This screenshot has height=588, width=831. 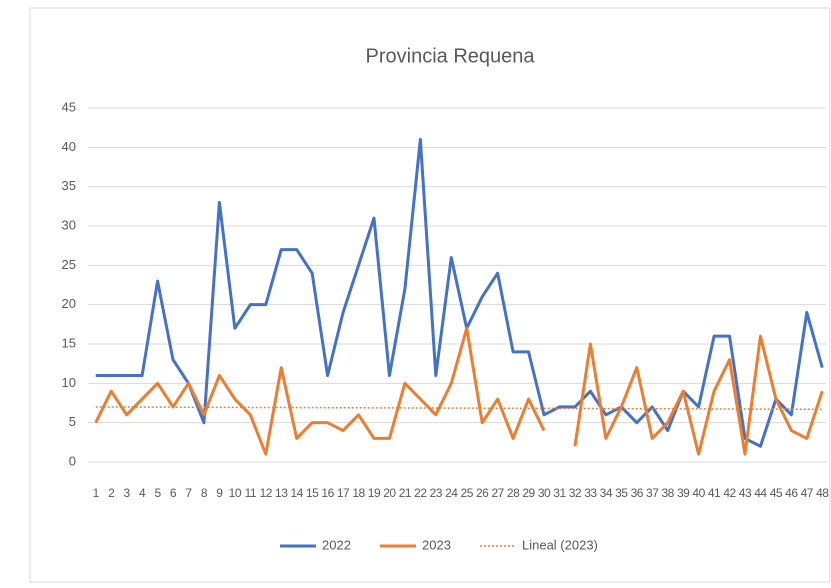 I want to click on x-tick-label: 11, so click(x=251, y=493).